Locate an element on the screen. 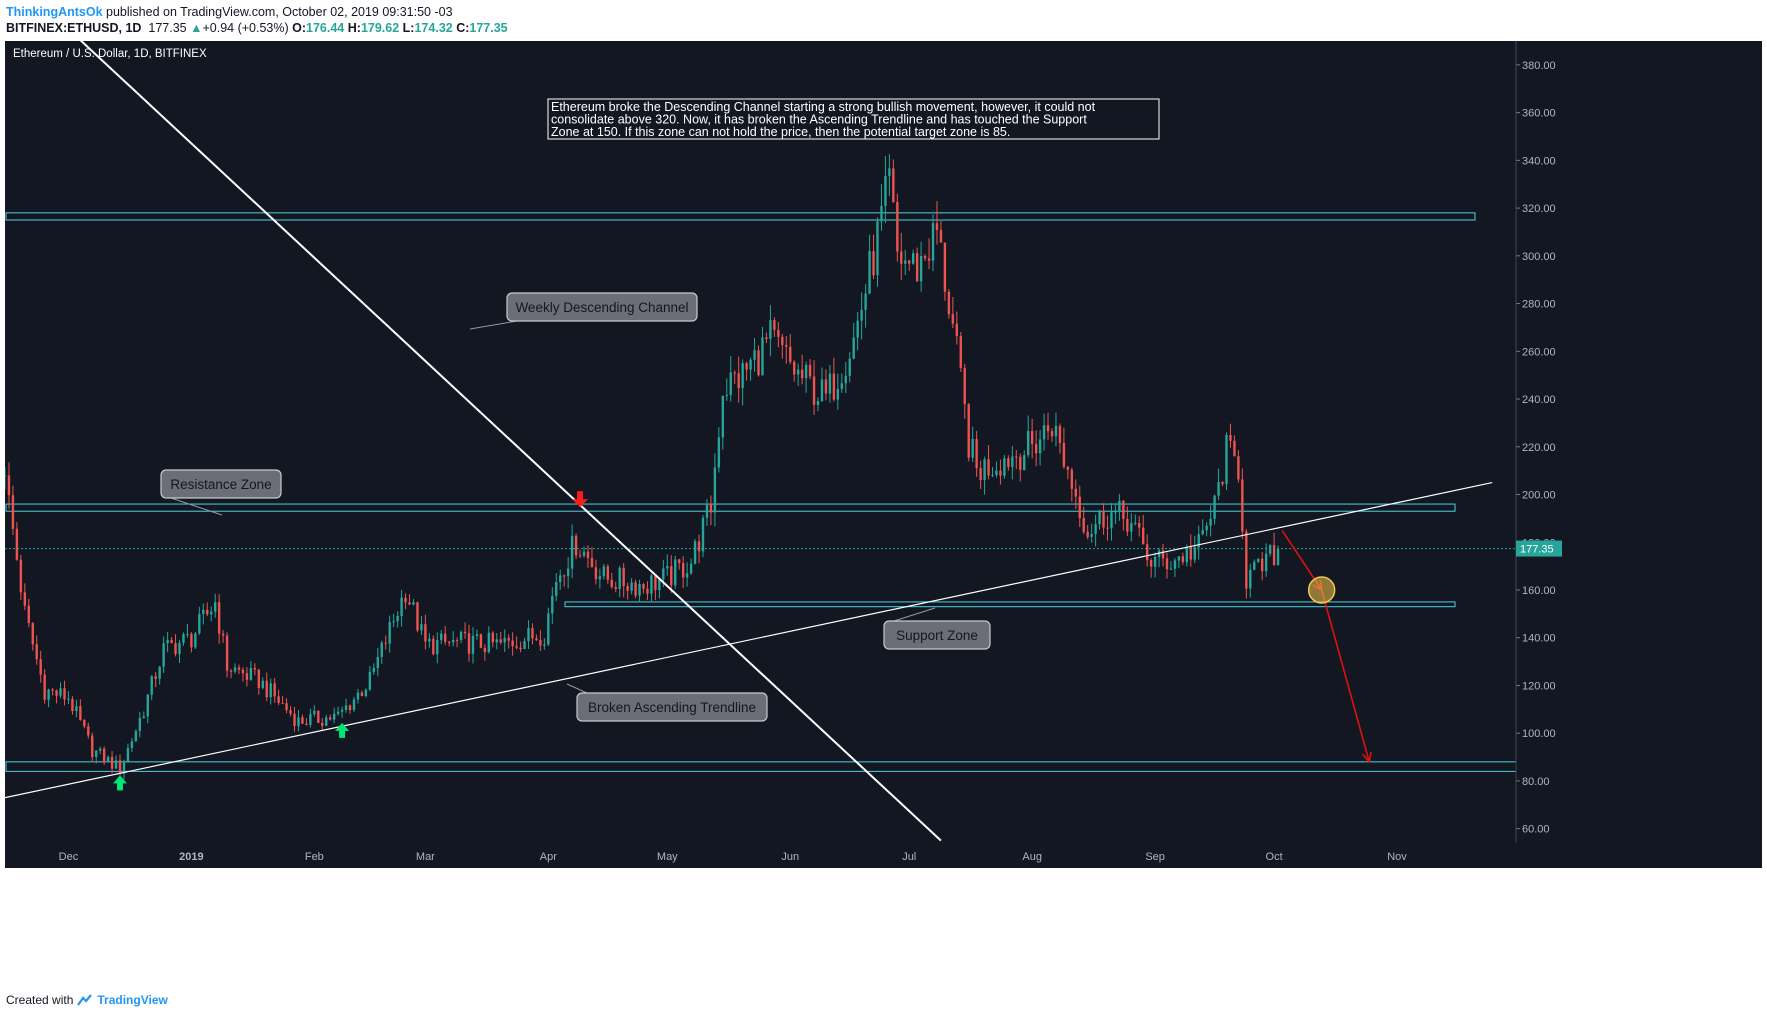  analysis-note-box is located at coordinates (853, 119).